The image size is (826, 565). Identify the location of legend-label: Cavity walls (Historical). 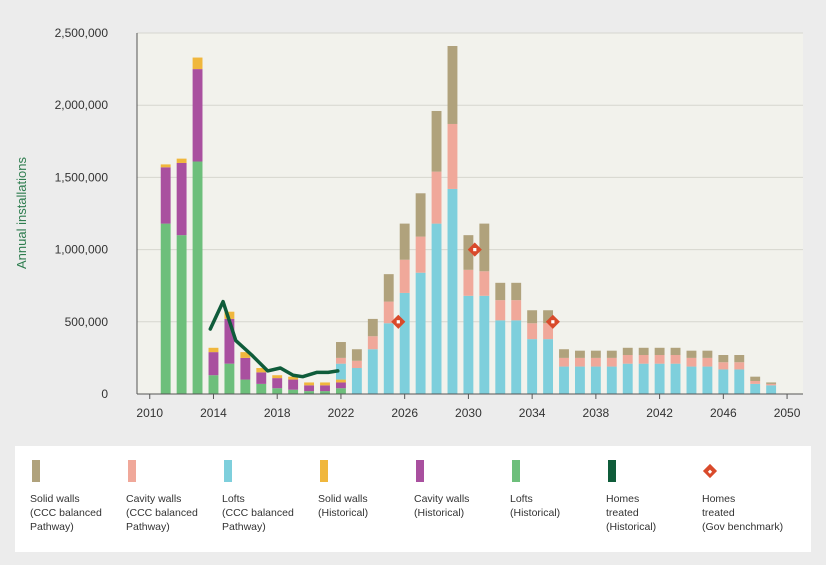
(442, 506).